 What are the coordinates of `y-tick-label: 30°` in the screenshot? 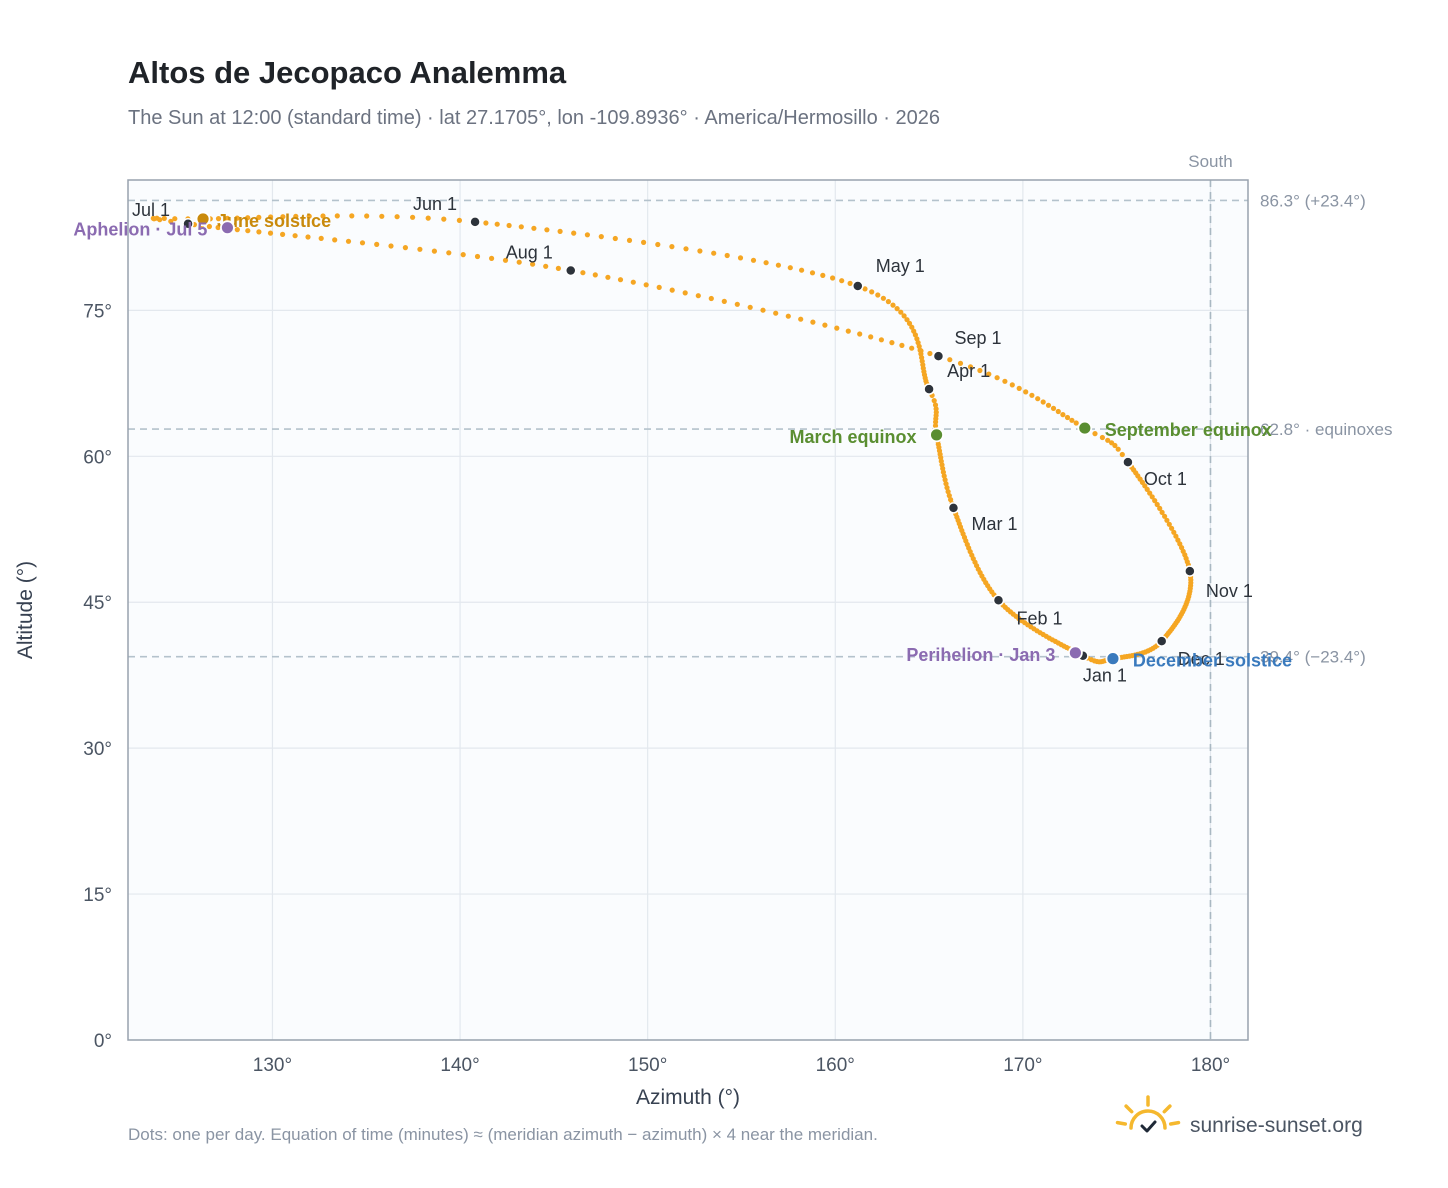 It's located at (97, 749).